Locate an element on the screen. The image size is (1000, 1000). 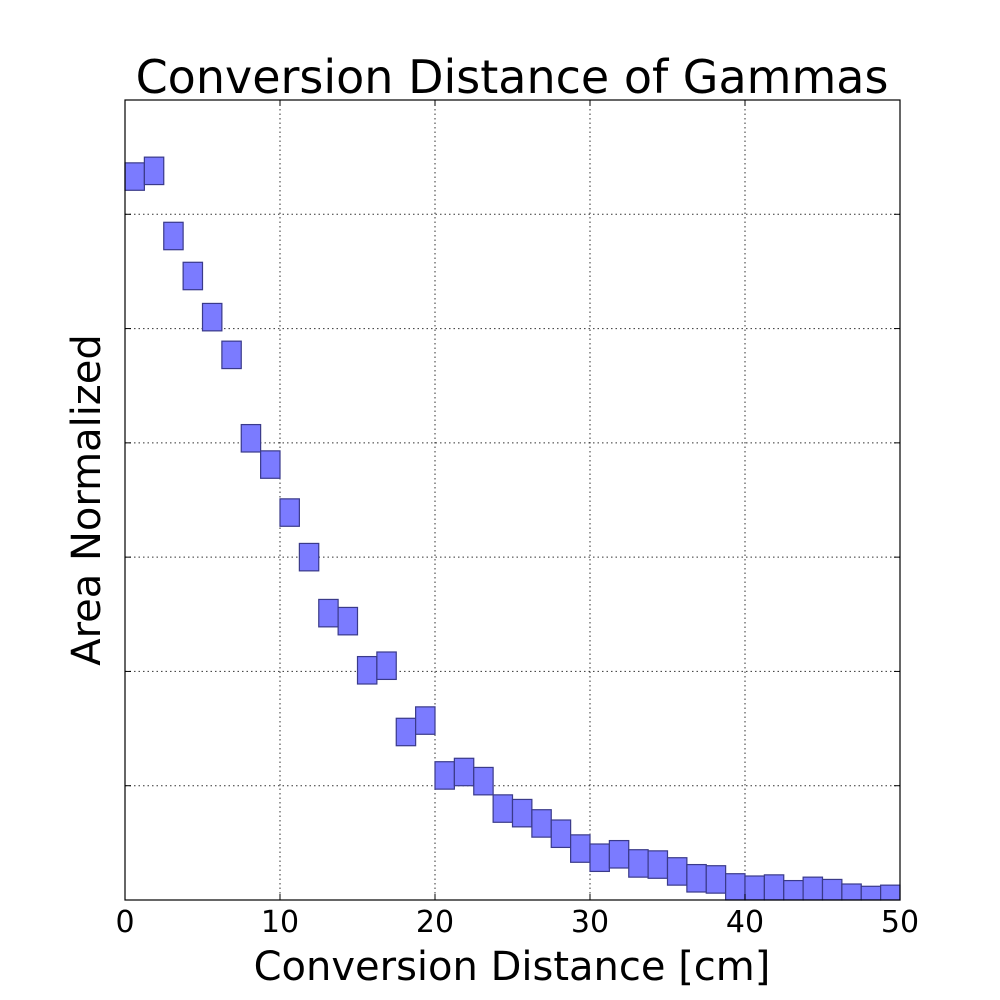
x-tick-label: 30 is located at coordinates (590, 922).